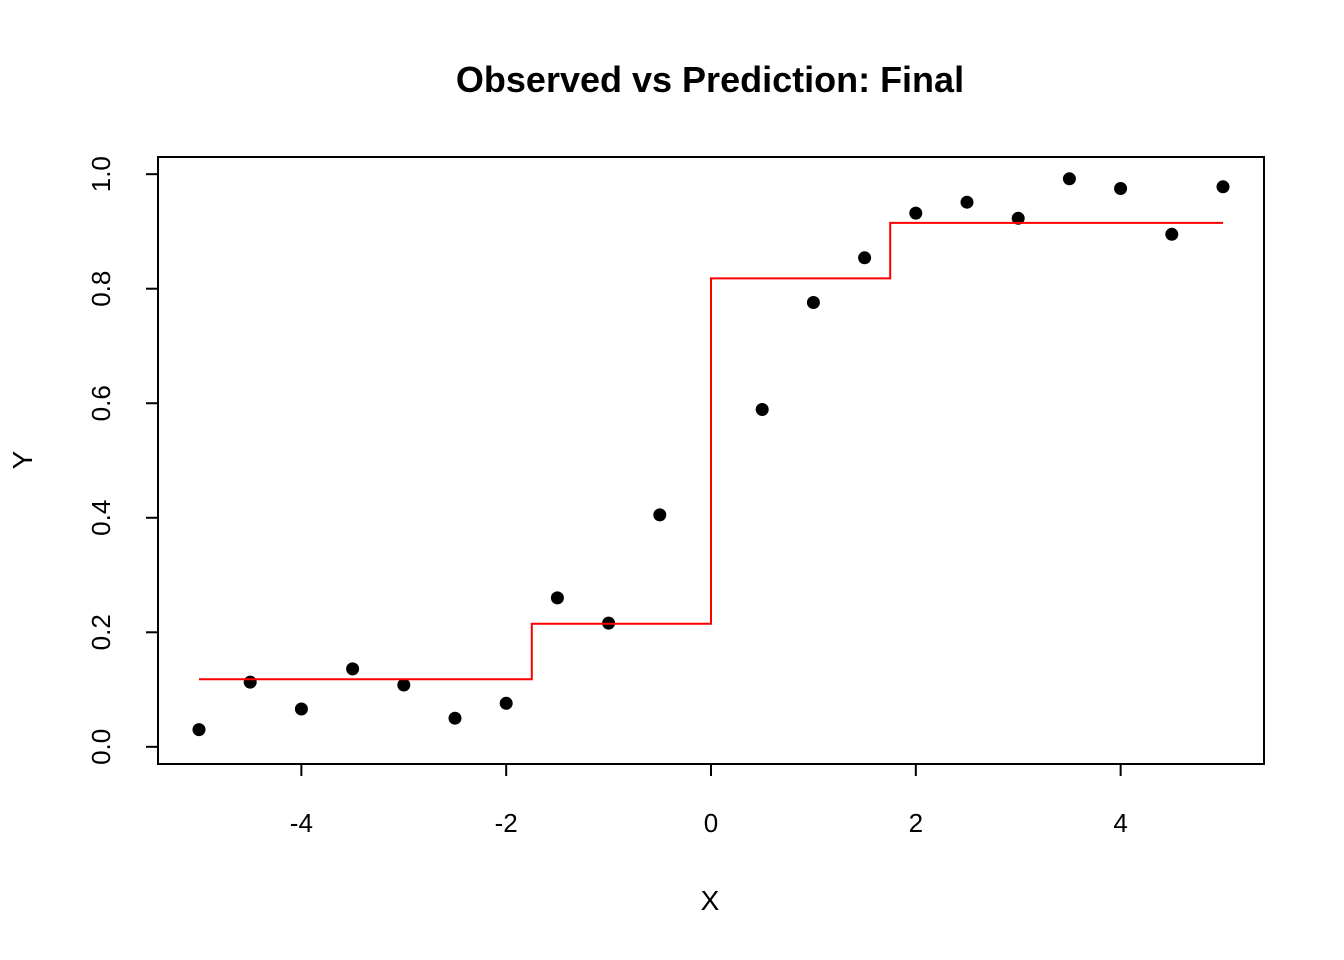 The image size is (1344, 960). What do you see at coordinates (101, 518) in the screenshot?
I see `y-tick-label: 0.4` at bounding box center [101, 518].